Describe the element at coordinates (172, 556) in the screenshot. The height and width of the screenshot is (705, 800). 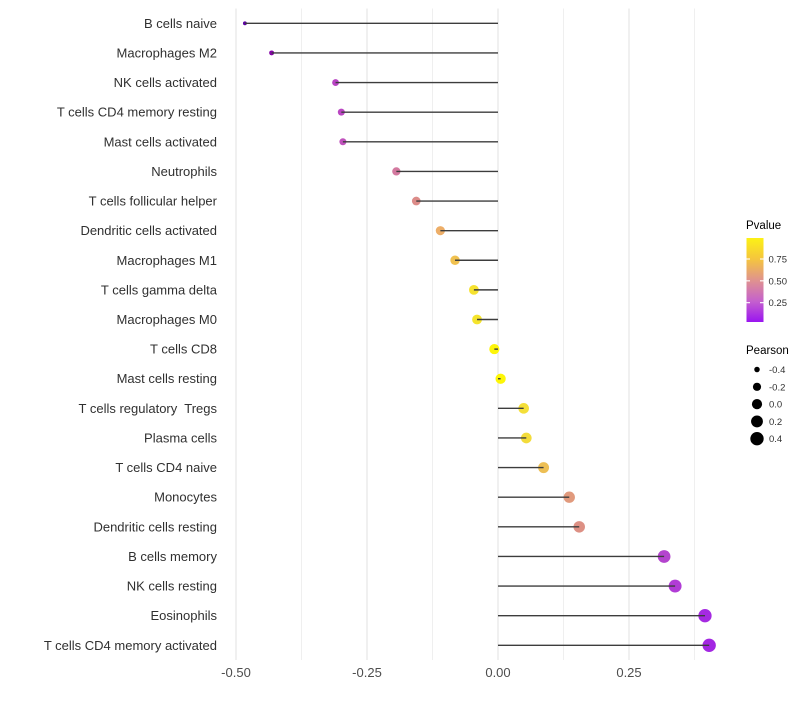
I see `y-tick-label: B cells memory` at that location.